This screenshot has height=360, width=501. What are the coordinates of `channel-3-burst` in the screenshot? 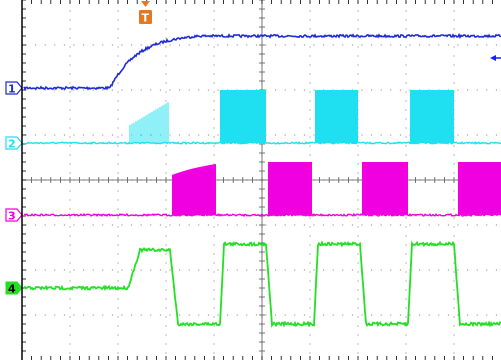 It's located at (479, 188).